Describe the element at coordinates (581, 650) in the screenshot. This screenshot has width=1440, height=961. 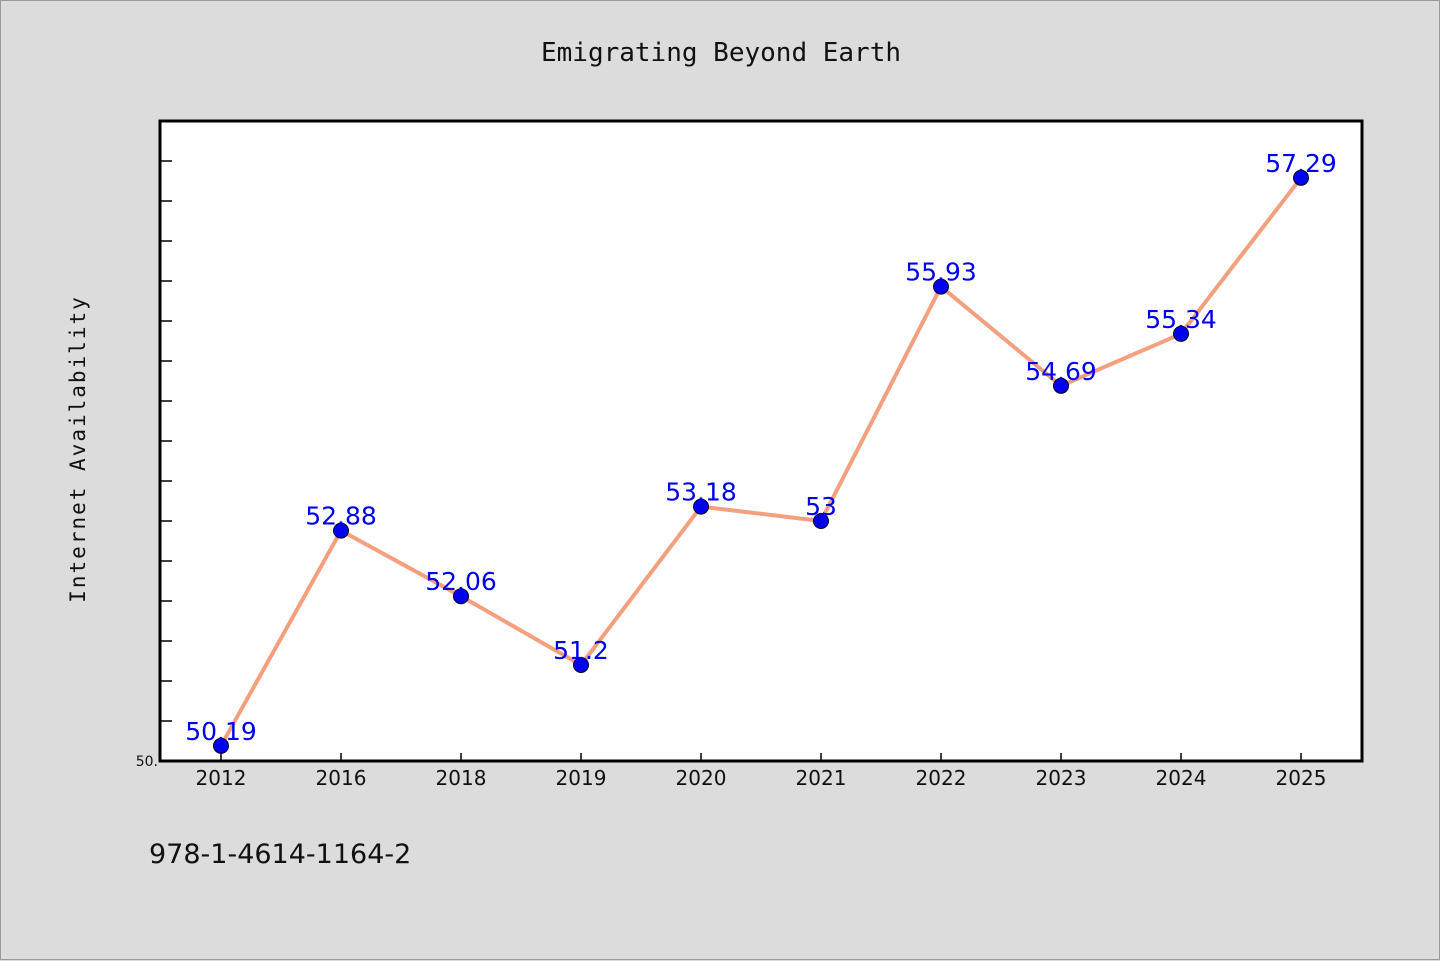
I see `data-label: 51.2` at that location.